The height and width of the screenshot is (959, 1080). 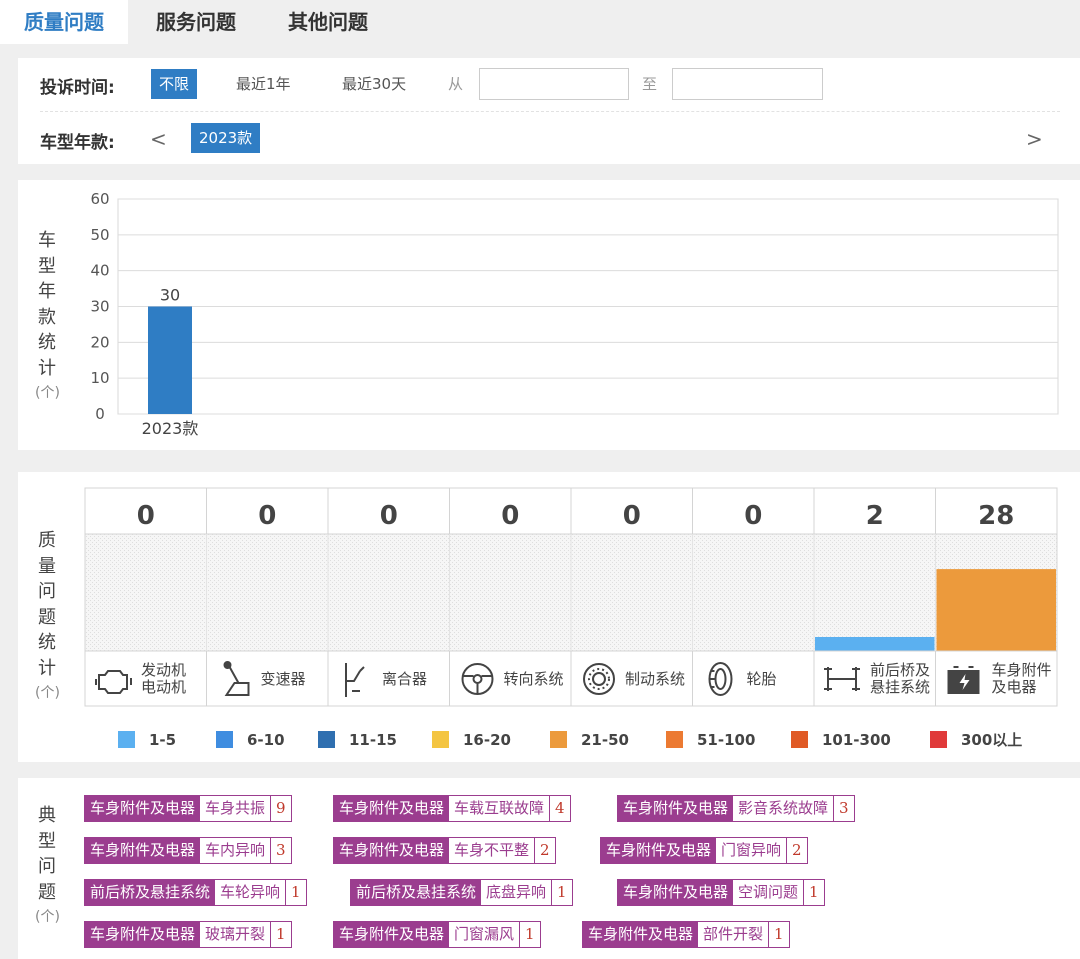 What do you see at coordinates (784, 808) in the screenshot?
I see `tag-issue: 影音系统故障` at bounding box center [784, 808].